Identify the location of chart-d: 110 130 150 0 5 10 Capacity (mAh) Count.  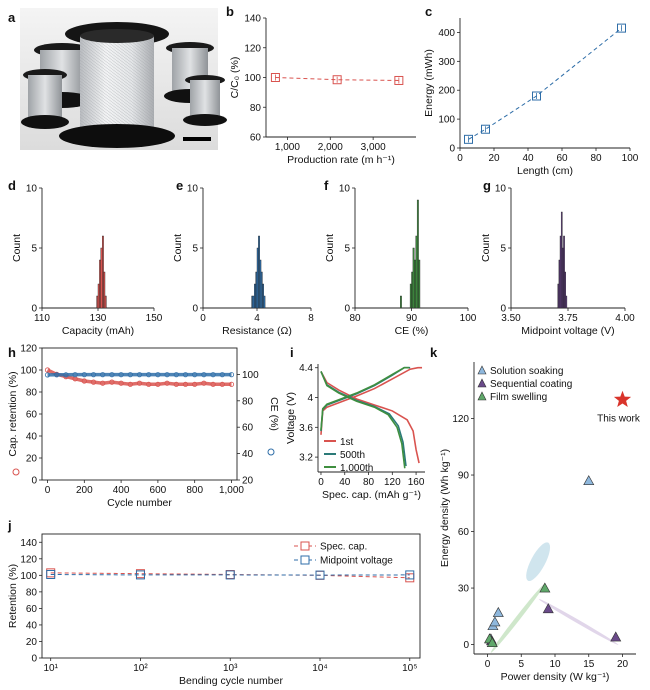
(87, 261).